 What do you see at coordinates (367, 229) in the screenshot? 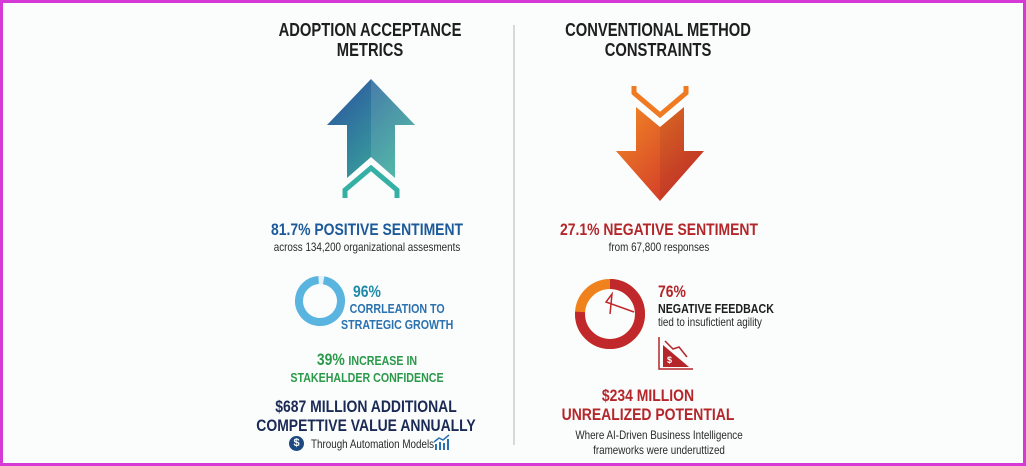
I see `positive-sentiment-headline: 81.7% POSITIVE SENTIMENT` at bounding box center [367, 229].